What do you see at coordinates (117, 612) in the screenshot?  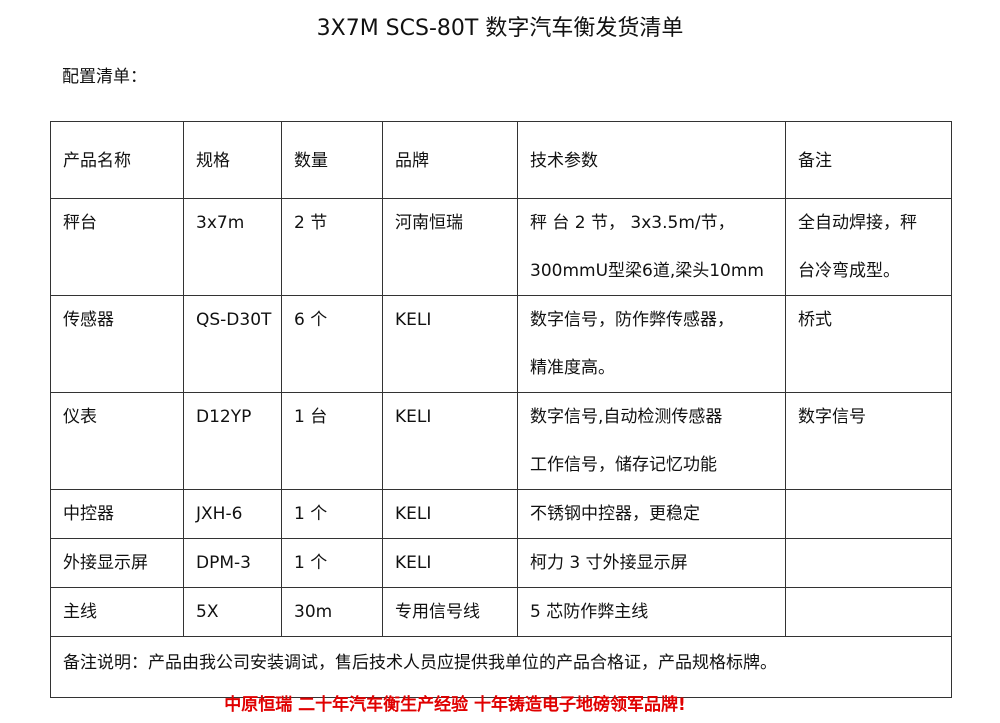 I see `table-cell: 主线` at bounding box center [117, 612].